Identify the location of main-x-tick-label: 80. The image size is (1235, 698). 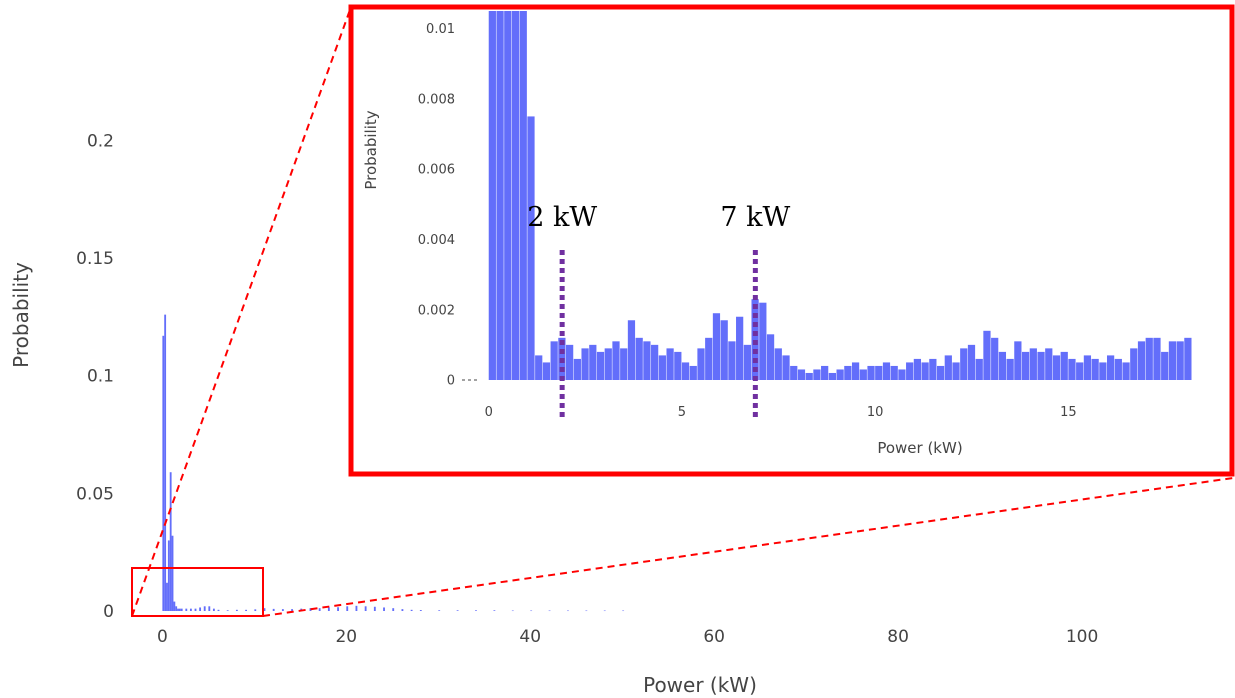
(898, 637).